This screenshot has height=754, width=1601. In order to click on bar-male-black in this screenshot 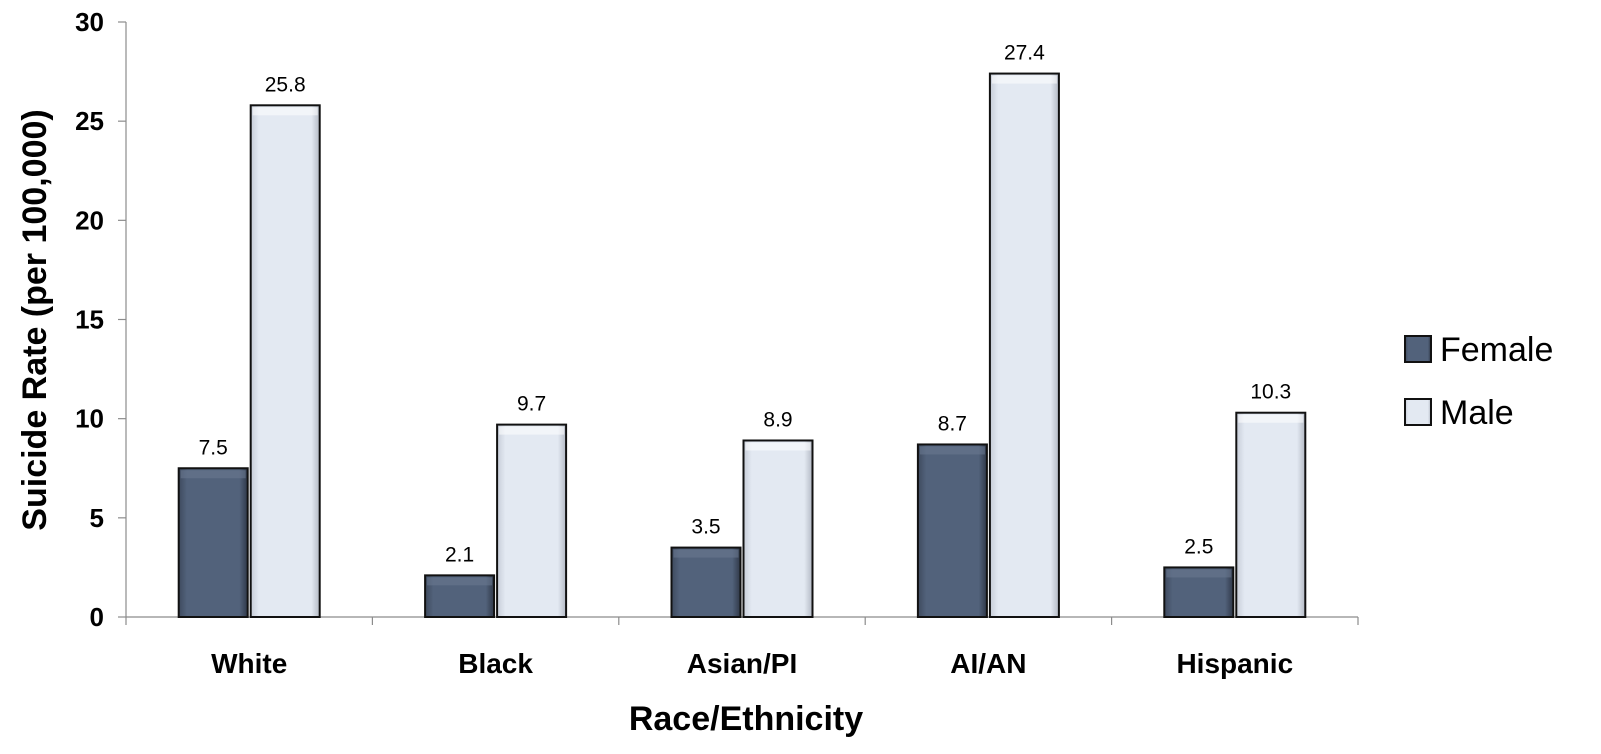, I will do `click(532, 520)`.